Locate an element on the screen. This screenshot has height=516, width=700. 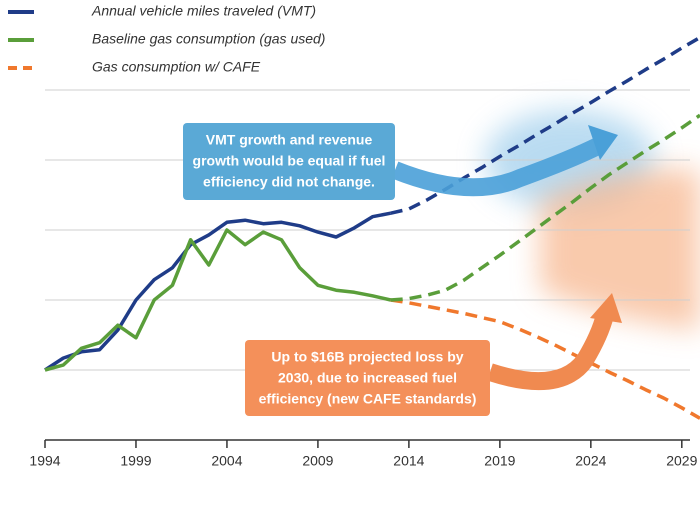
callout-text: efficiency did not change. is located at coordinates (289, 182).